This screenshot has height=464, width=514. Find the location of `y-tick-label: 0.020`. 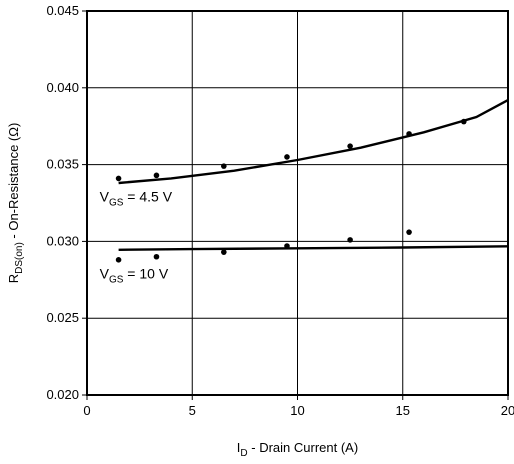

y-tick-label: 0.020 is located at coordinates (62, 394).